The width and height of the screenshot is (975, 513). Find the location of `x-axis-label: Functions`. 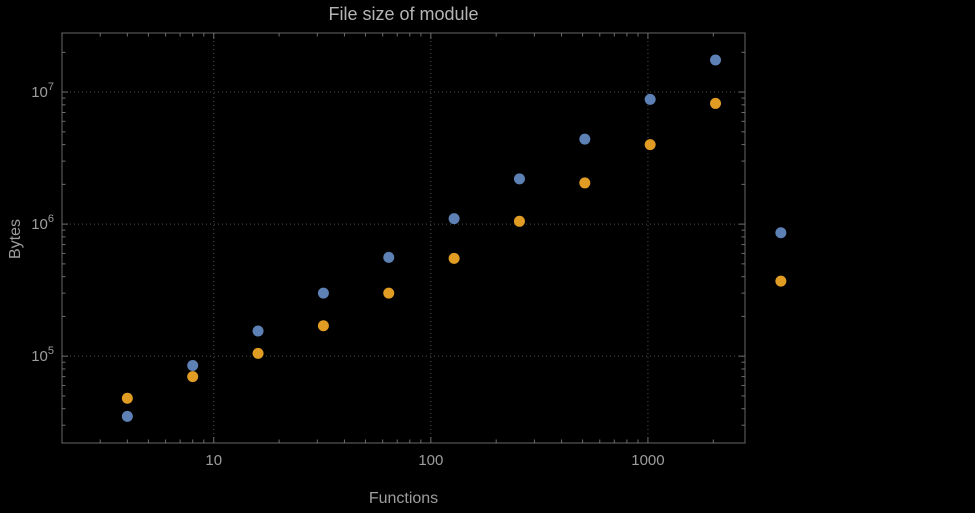

x-axis-label: Functions is located at coordinates (403, 498).